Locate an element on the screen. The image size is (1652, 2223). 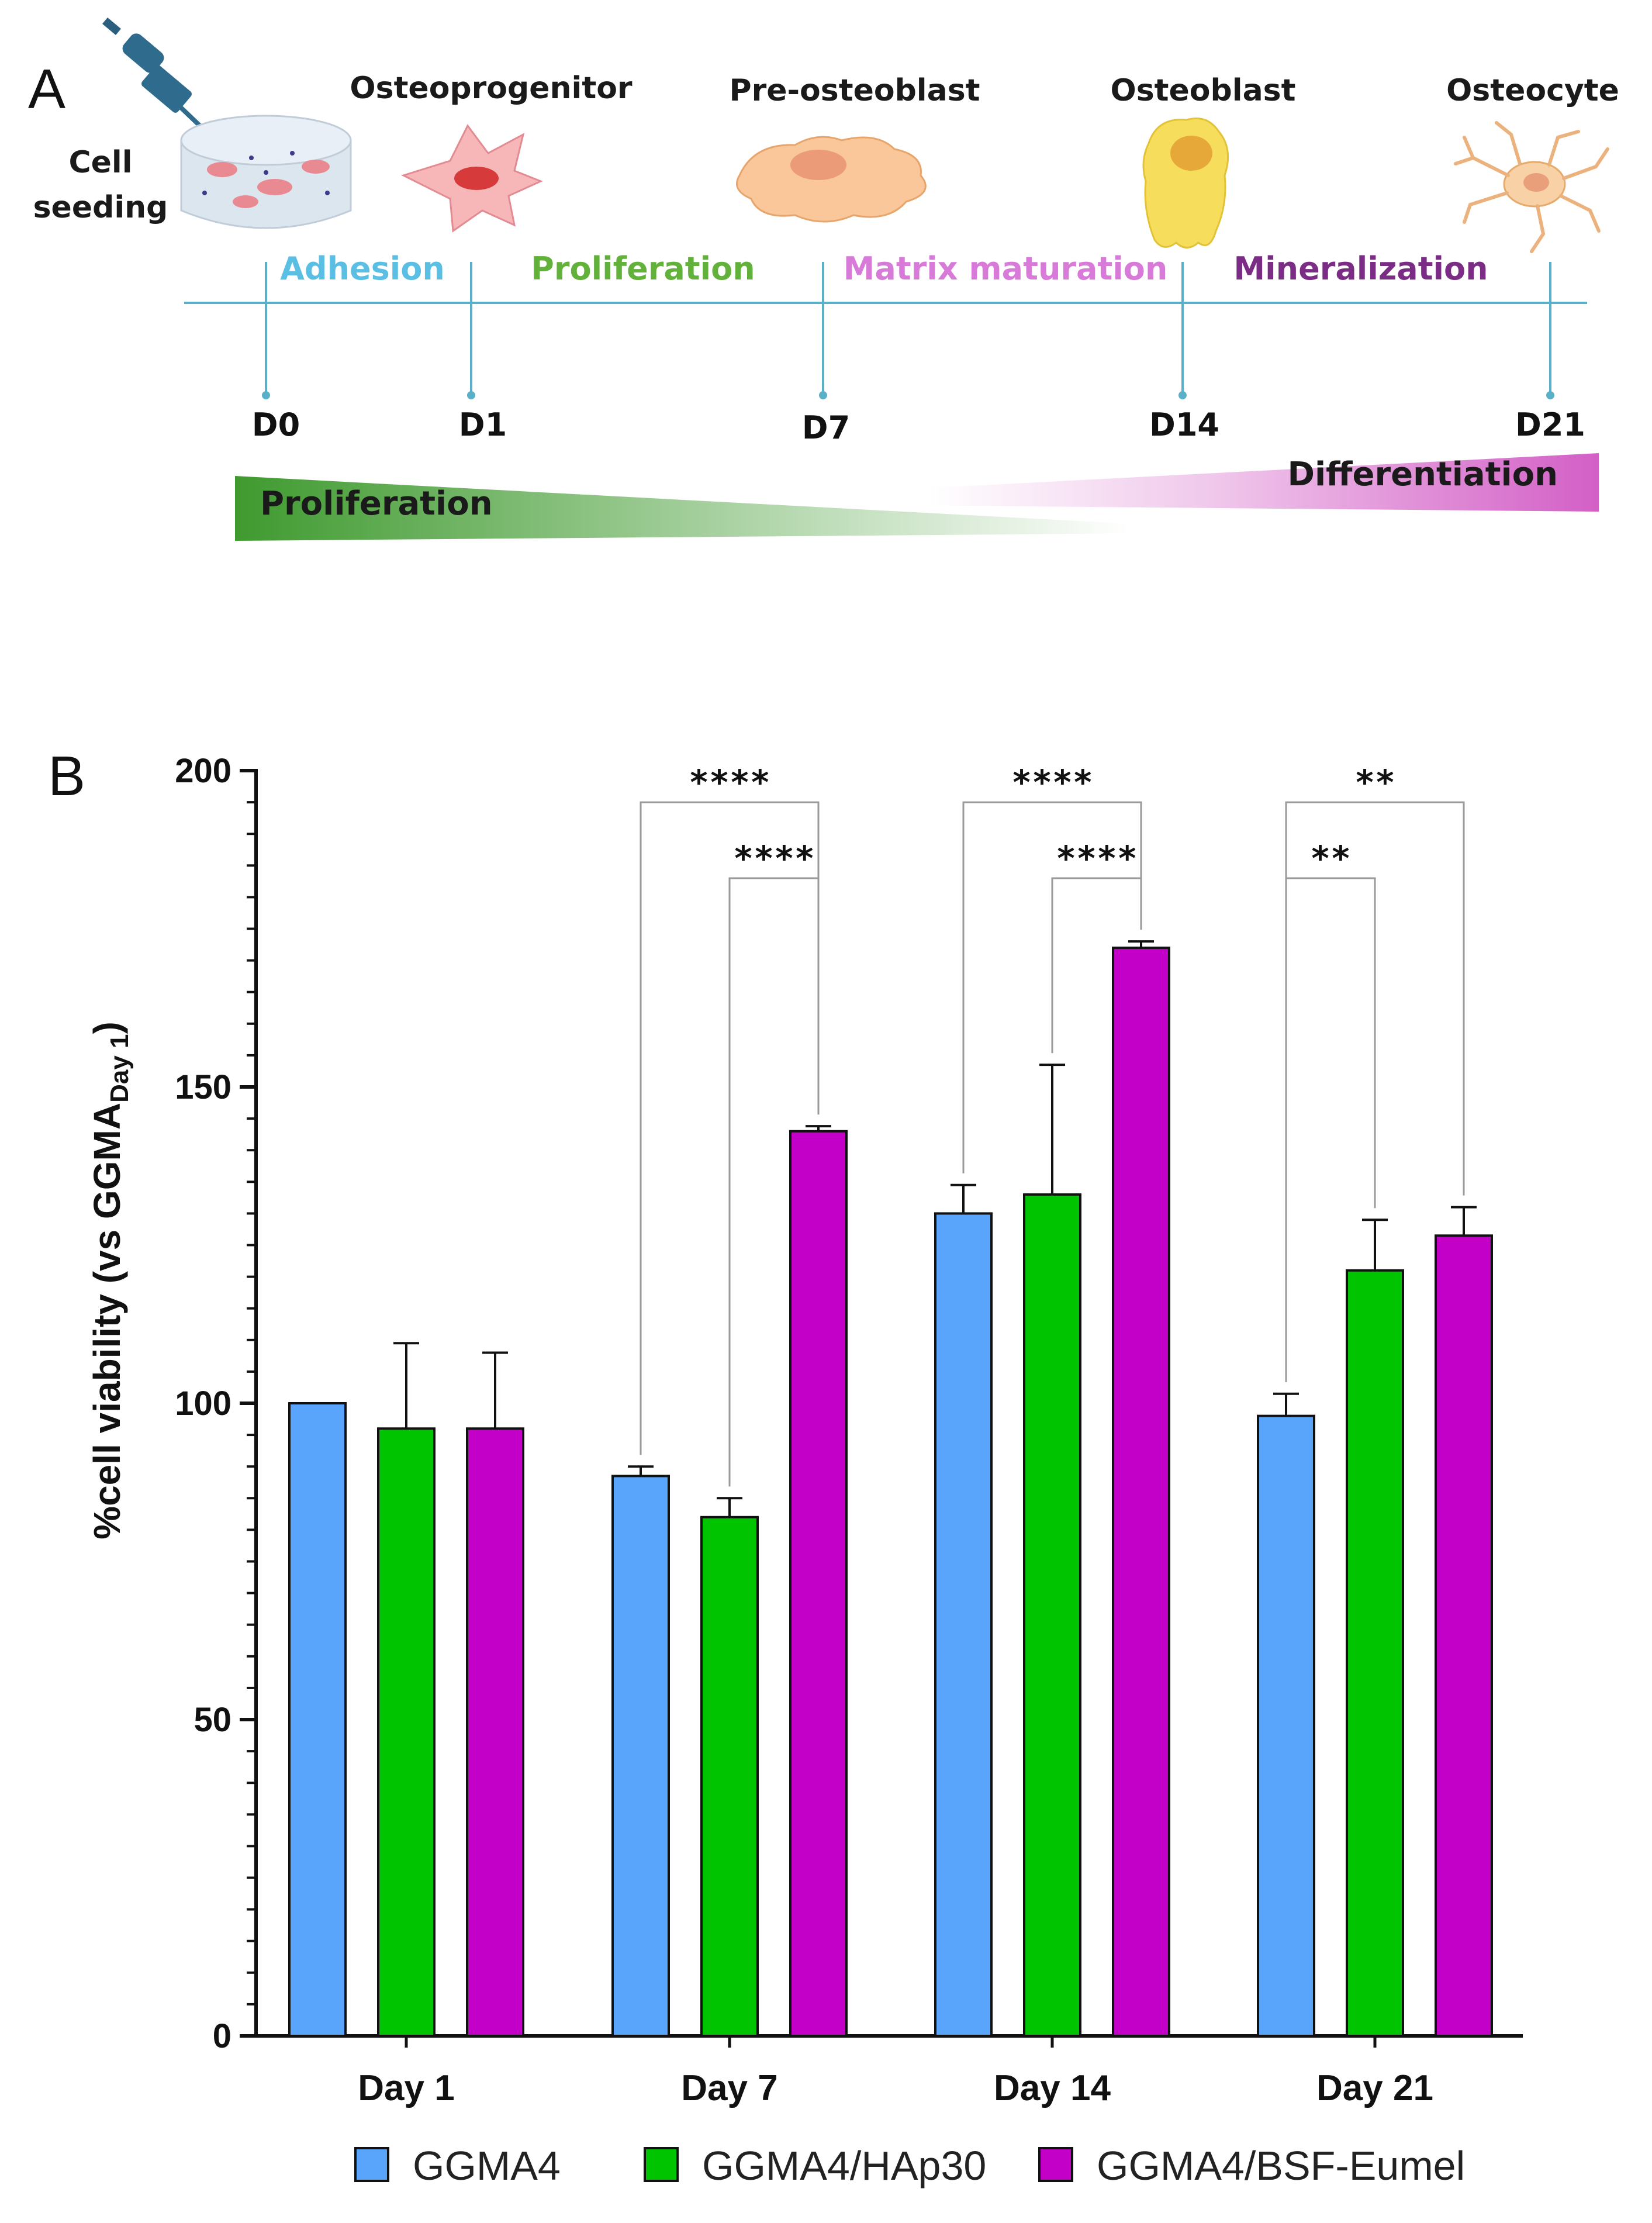
phase-label-matrix-maturation: Matrix maturation is located at coordinates (1006, 268).